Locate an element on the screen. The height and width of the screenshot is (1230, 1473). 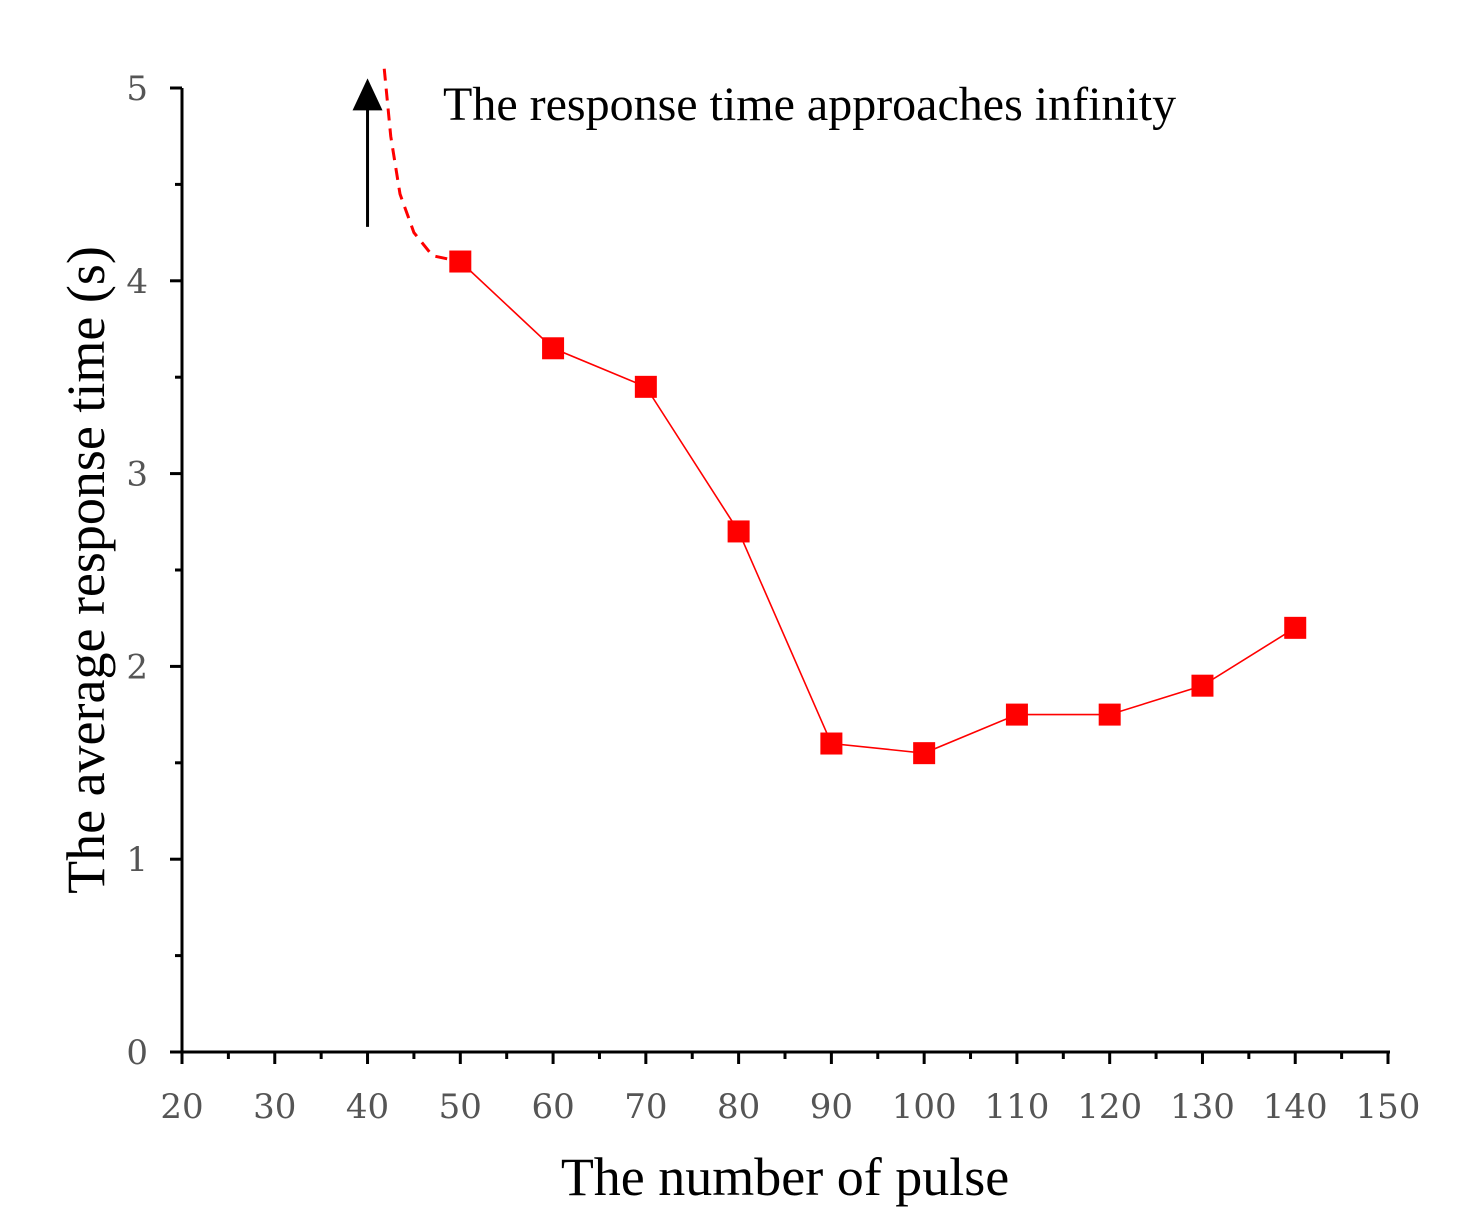
x-tick-label: 100 is located at coordinates (924, 1107).